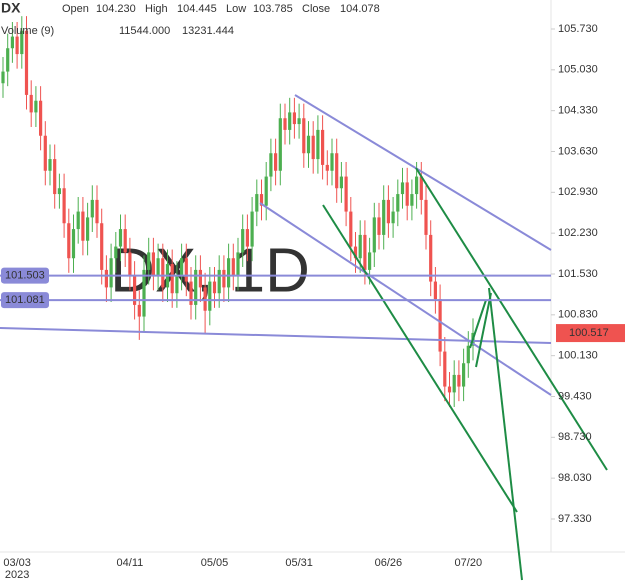 This screenshot has height=581, width=625. I want to click on readout: Close, so click(316, 9).